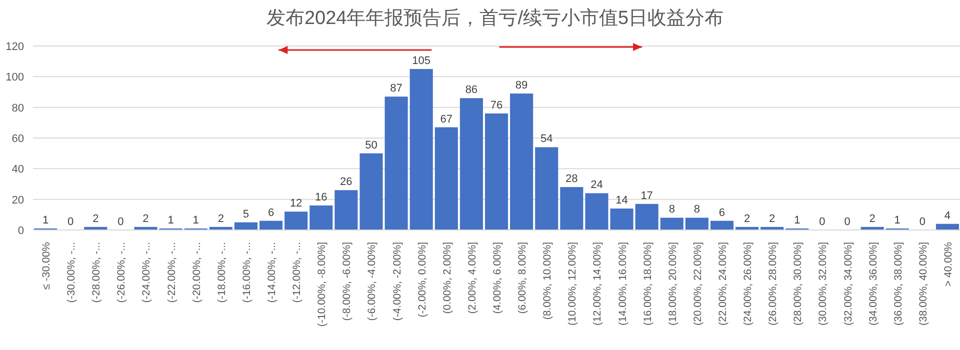  Describe the element at coordinates (873, 284) in the screenshot. I see `x-tick-label: (34.00%, 36.00%]` at that location.